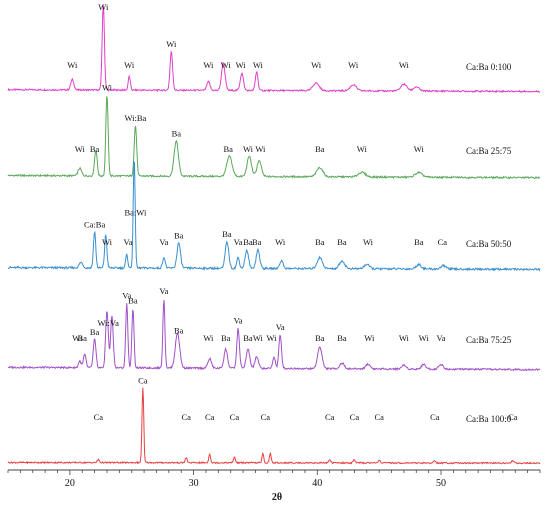 Image resolution: width=550 pixels, height=506 pixels. Describe the element at coordinates (135, 118) in the screenshot. I see `peak-label: Wi:Ba` at that location.